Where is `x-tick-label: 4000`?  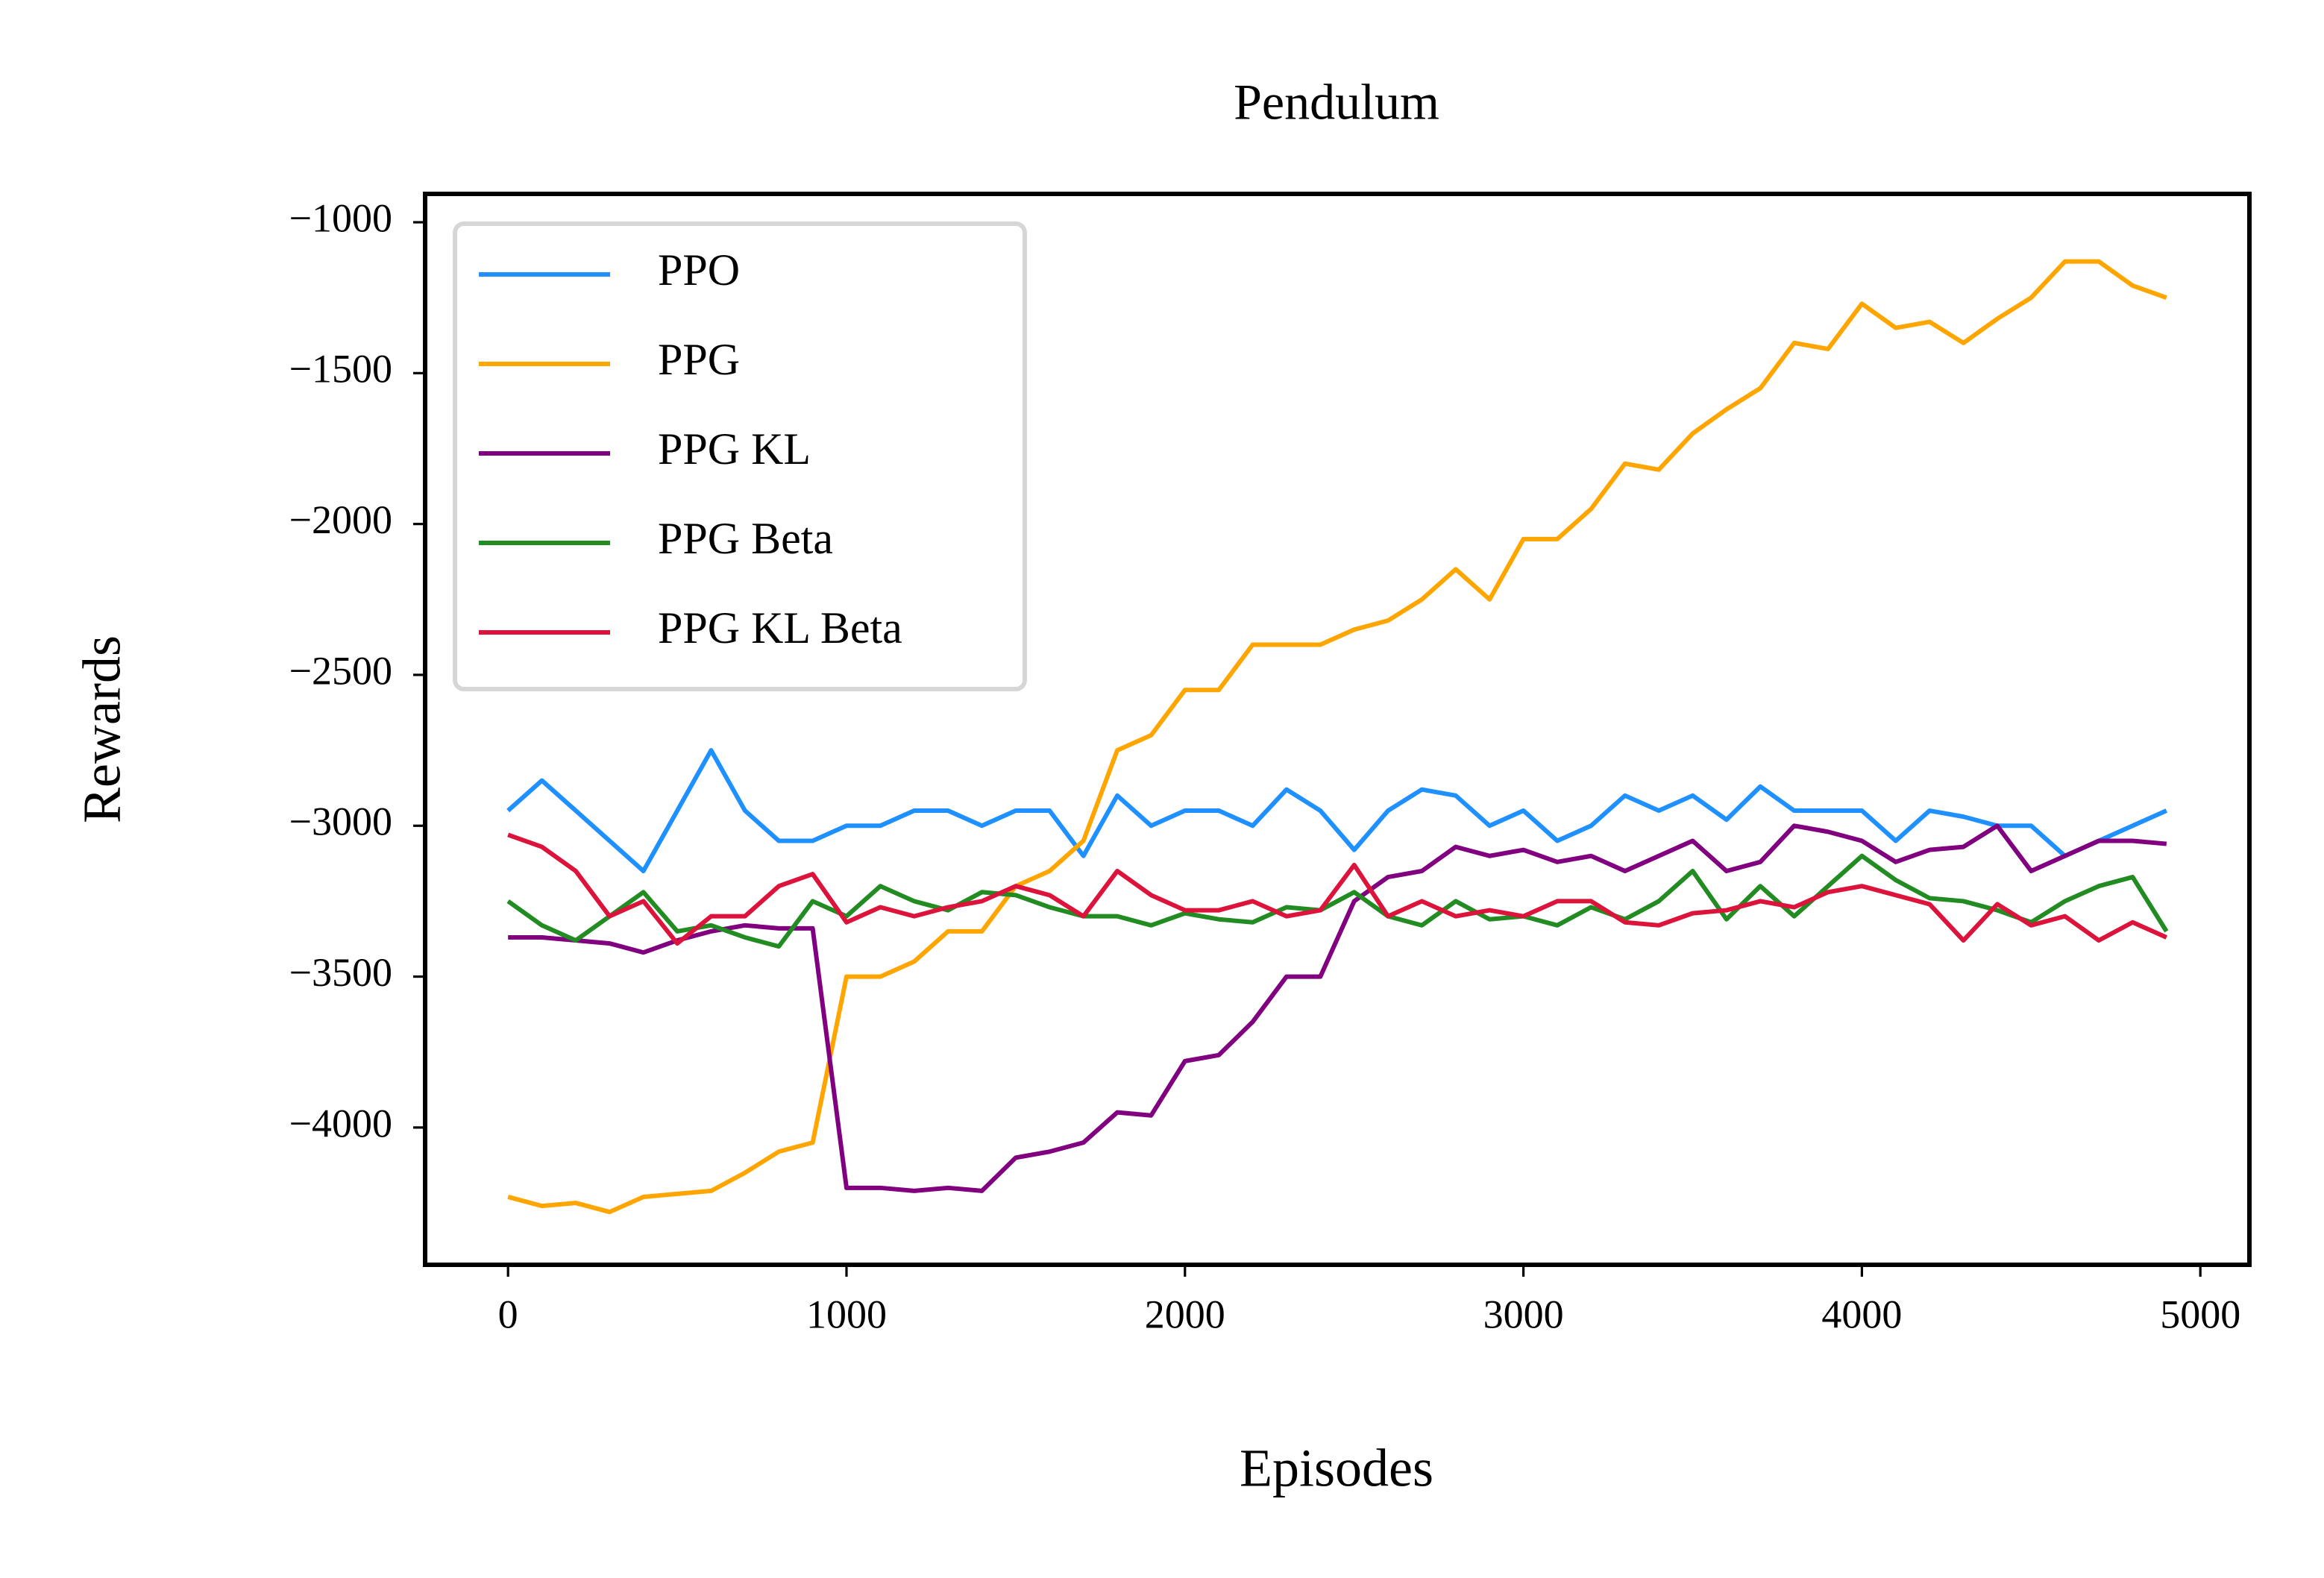 x-tick-label: 4000 is located at coordinates (1861, 1314).